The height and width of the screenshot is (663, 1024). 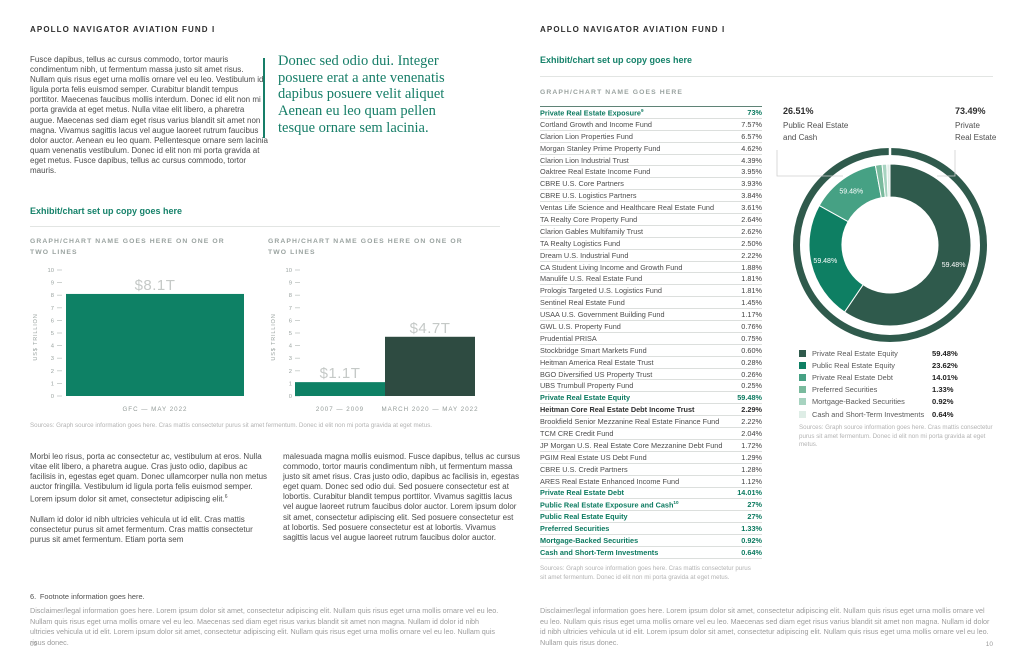 What do you see at coordinates (853, 365) in the screenshot?
I see `legend-label: Public Real Estate Equity` at bounding box center [853, 365].